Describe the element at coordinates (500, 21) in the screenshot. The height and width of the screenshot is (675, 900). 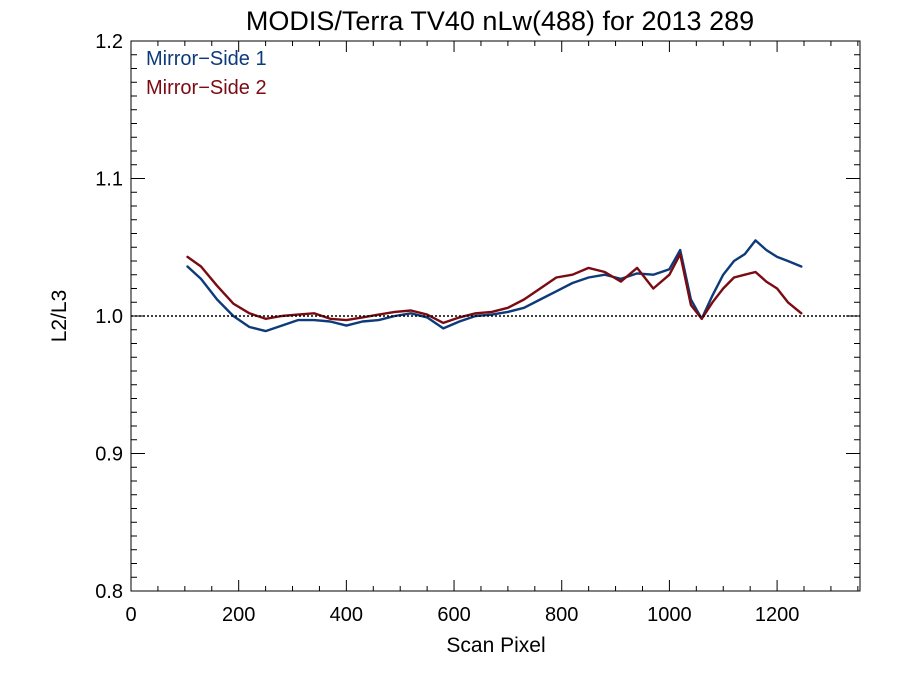
I see `chart-title: MODIS/Terra TV40 nLw(488) for 2013 289` at that location.